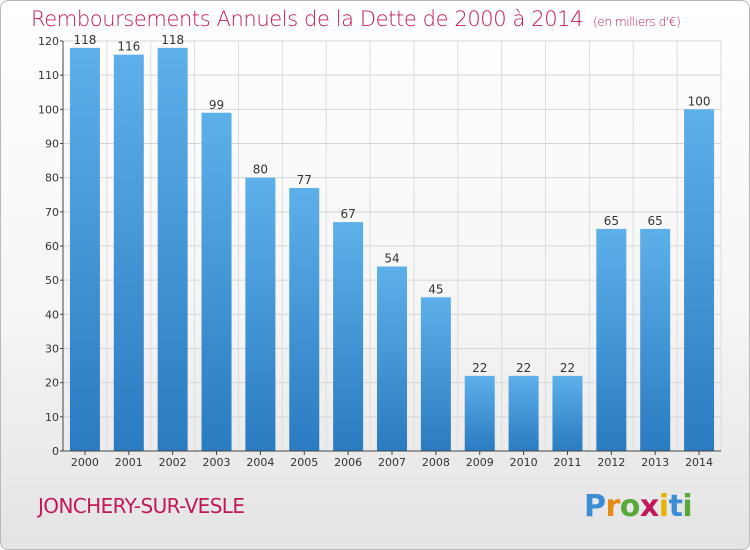 The width and height of the screenshot is (750, 550). Describe the element at coordinates (304, 180) in the screenshot. I see `data-label: 77` at that location.